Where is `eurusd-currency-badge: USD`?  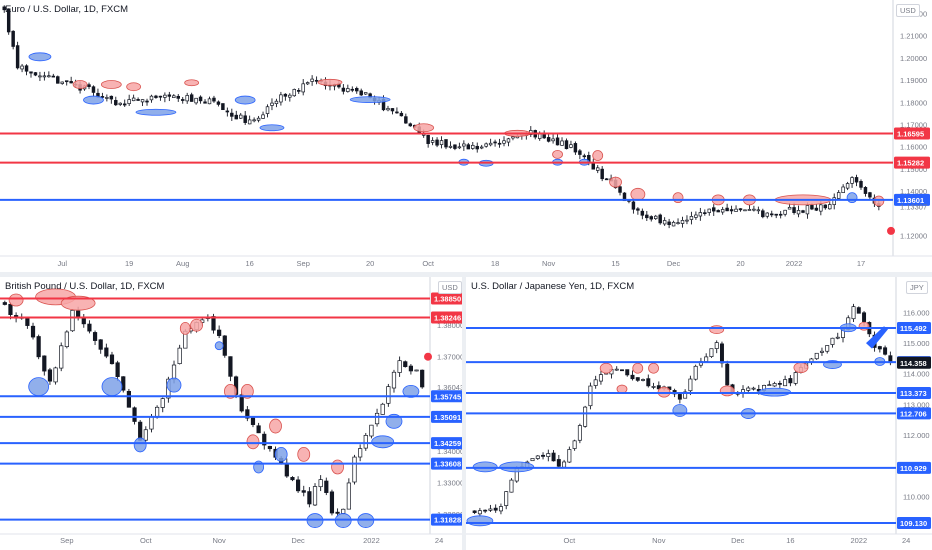
eurusd-currency-badge: USD is located at coordinates (908, 10).